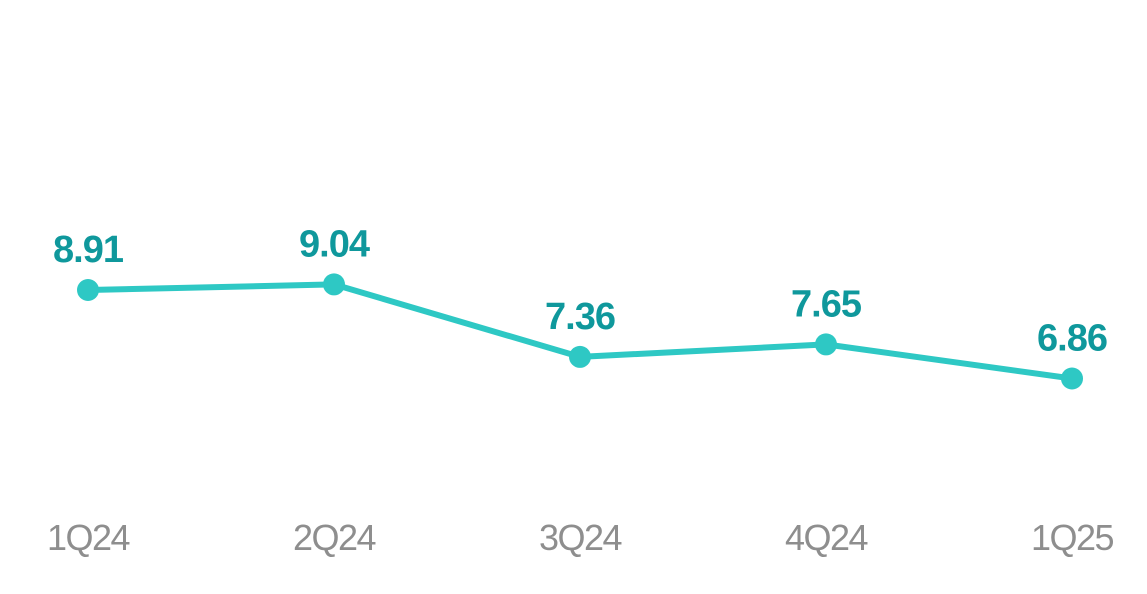 The height and width of the screenshot is (594, 1147). I want to click on point-value-label: 8.91, so click(88, 250).